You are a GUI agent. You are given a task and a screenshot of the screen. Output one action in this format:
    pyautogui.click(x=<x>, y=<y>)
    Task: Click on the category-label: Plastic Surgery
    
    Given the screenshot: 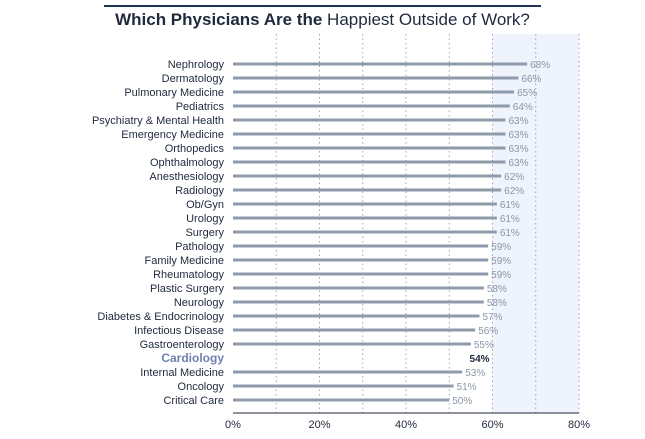 What is the action you would take?
    pyautogui.click(x=187, y=289)
    